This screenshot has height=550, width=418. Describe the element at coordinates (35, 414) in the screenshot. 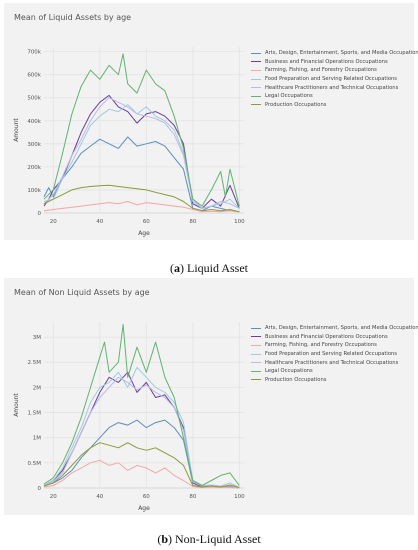

I see `y-tick-label: 1.5M` at that location.